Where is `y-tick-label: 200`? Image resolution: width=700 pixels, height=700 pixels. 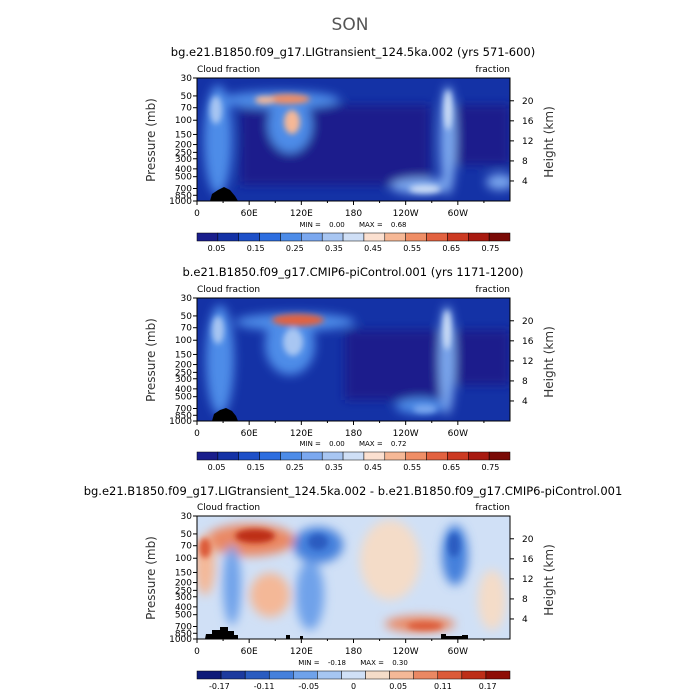 y-tick-label: 200 is located at coordinates (183, 584).